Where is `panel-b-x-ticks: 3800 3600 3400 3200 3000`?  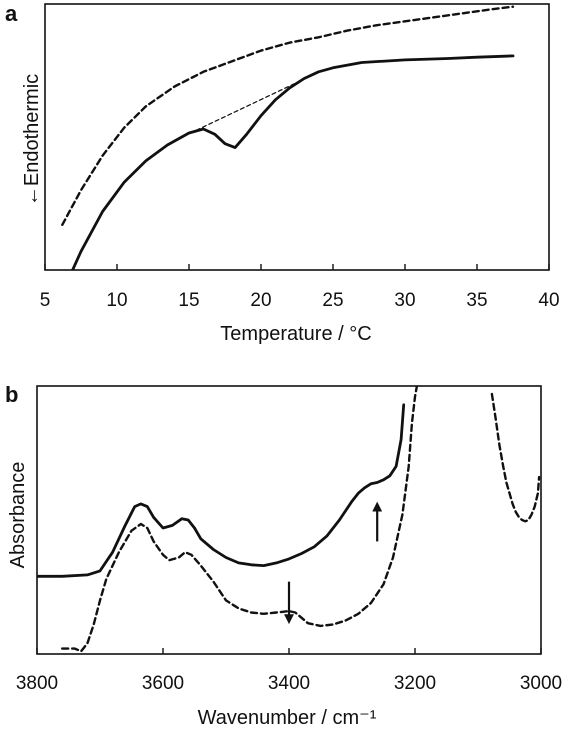
panel-b-x-ticks: 3800 3600 3400 3200 3000 is located at coordinates (289, 671).